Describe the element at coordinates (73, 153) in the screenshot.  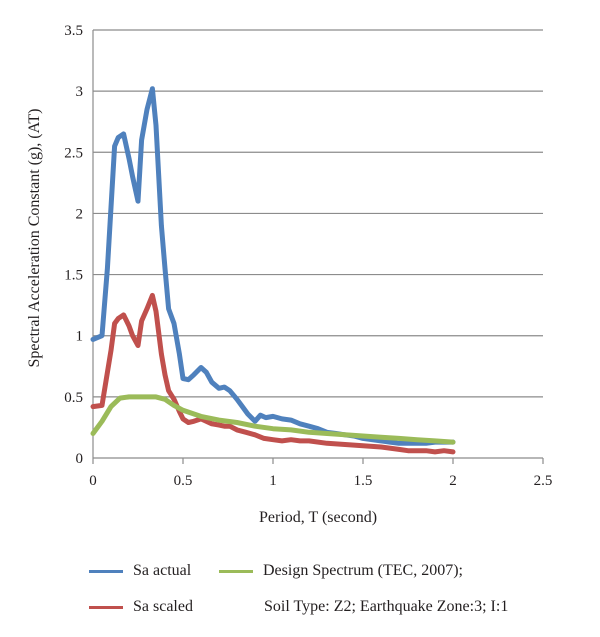
I see `y-tick-label: 2.5` at that location.